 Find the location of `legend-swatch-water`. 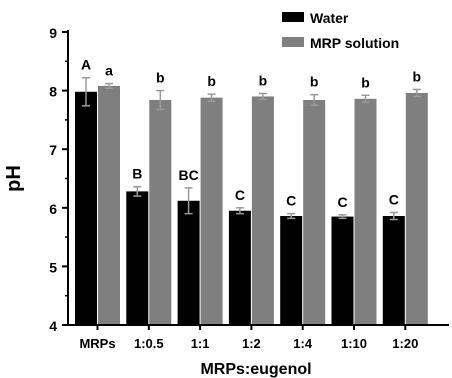

legend-swatch-water is located at coordinates (293, 17).